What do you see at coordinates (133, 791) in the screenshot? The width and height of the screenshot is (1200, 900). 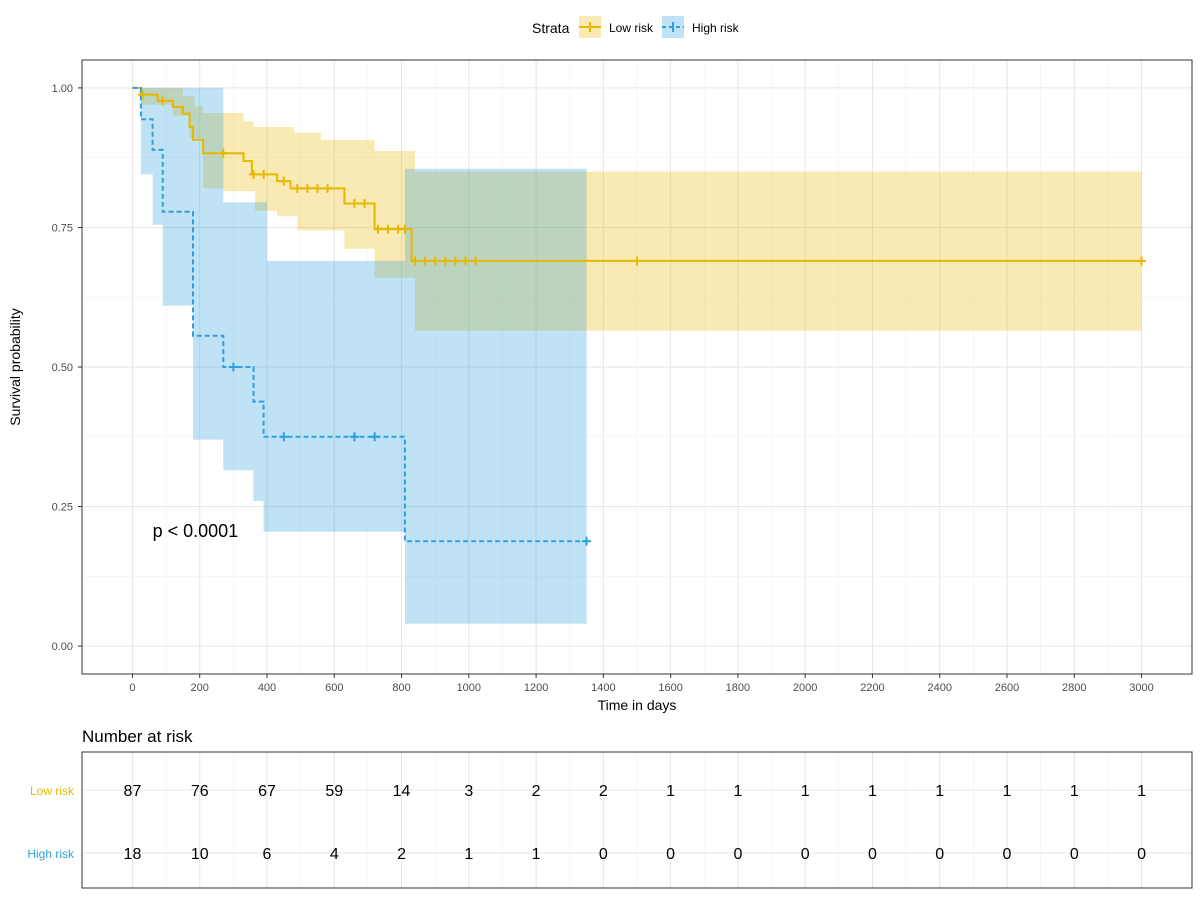 I see `risk-cell: 87` at bounding box center [133, 791].